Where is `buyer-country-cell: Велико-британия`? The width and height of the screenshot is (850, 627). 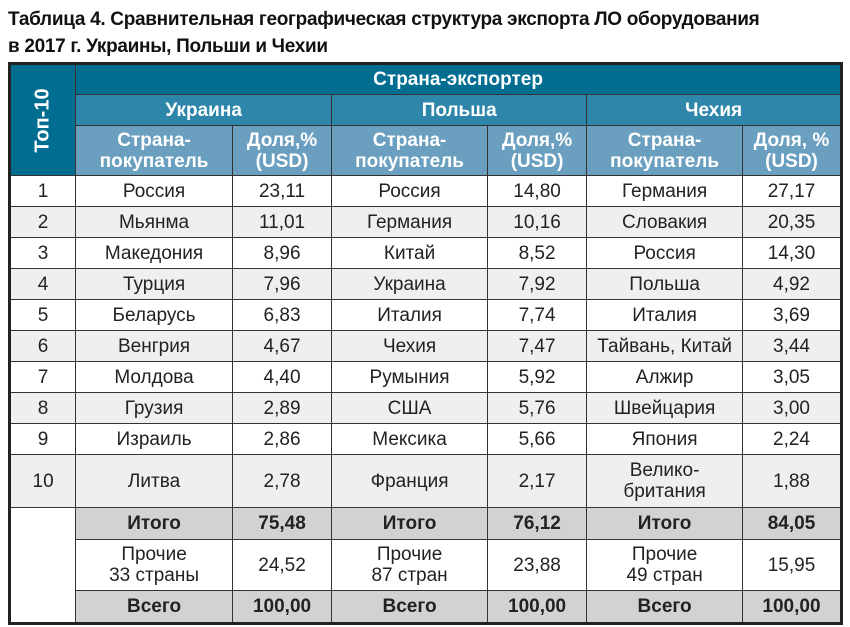
buyer-country-cell: Велико-британия is located at coordinates (664, 481).